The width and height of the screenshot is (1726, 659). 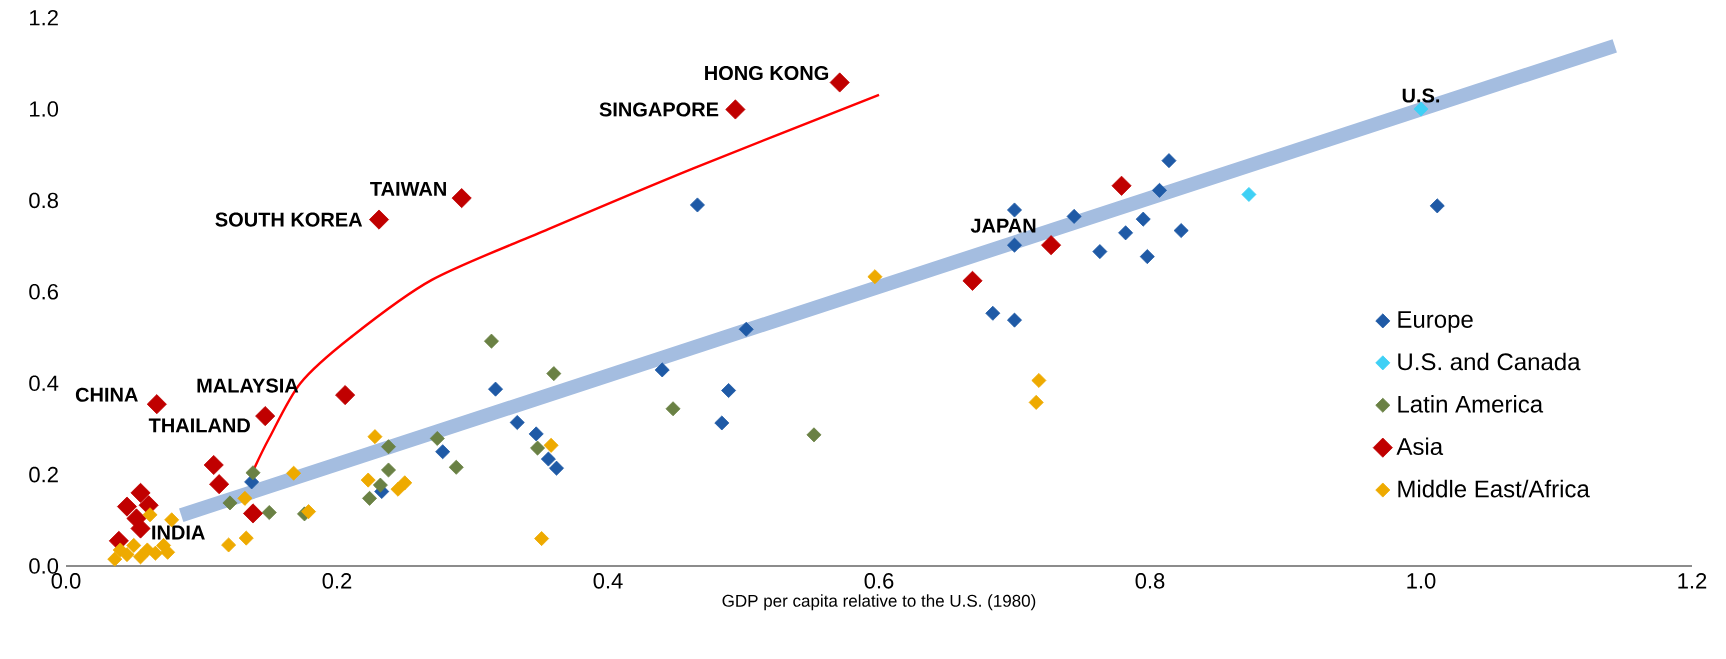 I want to click on y-tick-label: 0.0, so click(x=44, y=566).